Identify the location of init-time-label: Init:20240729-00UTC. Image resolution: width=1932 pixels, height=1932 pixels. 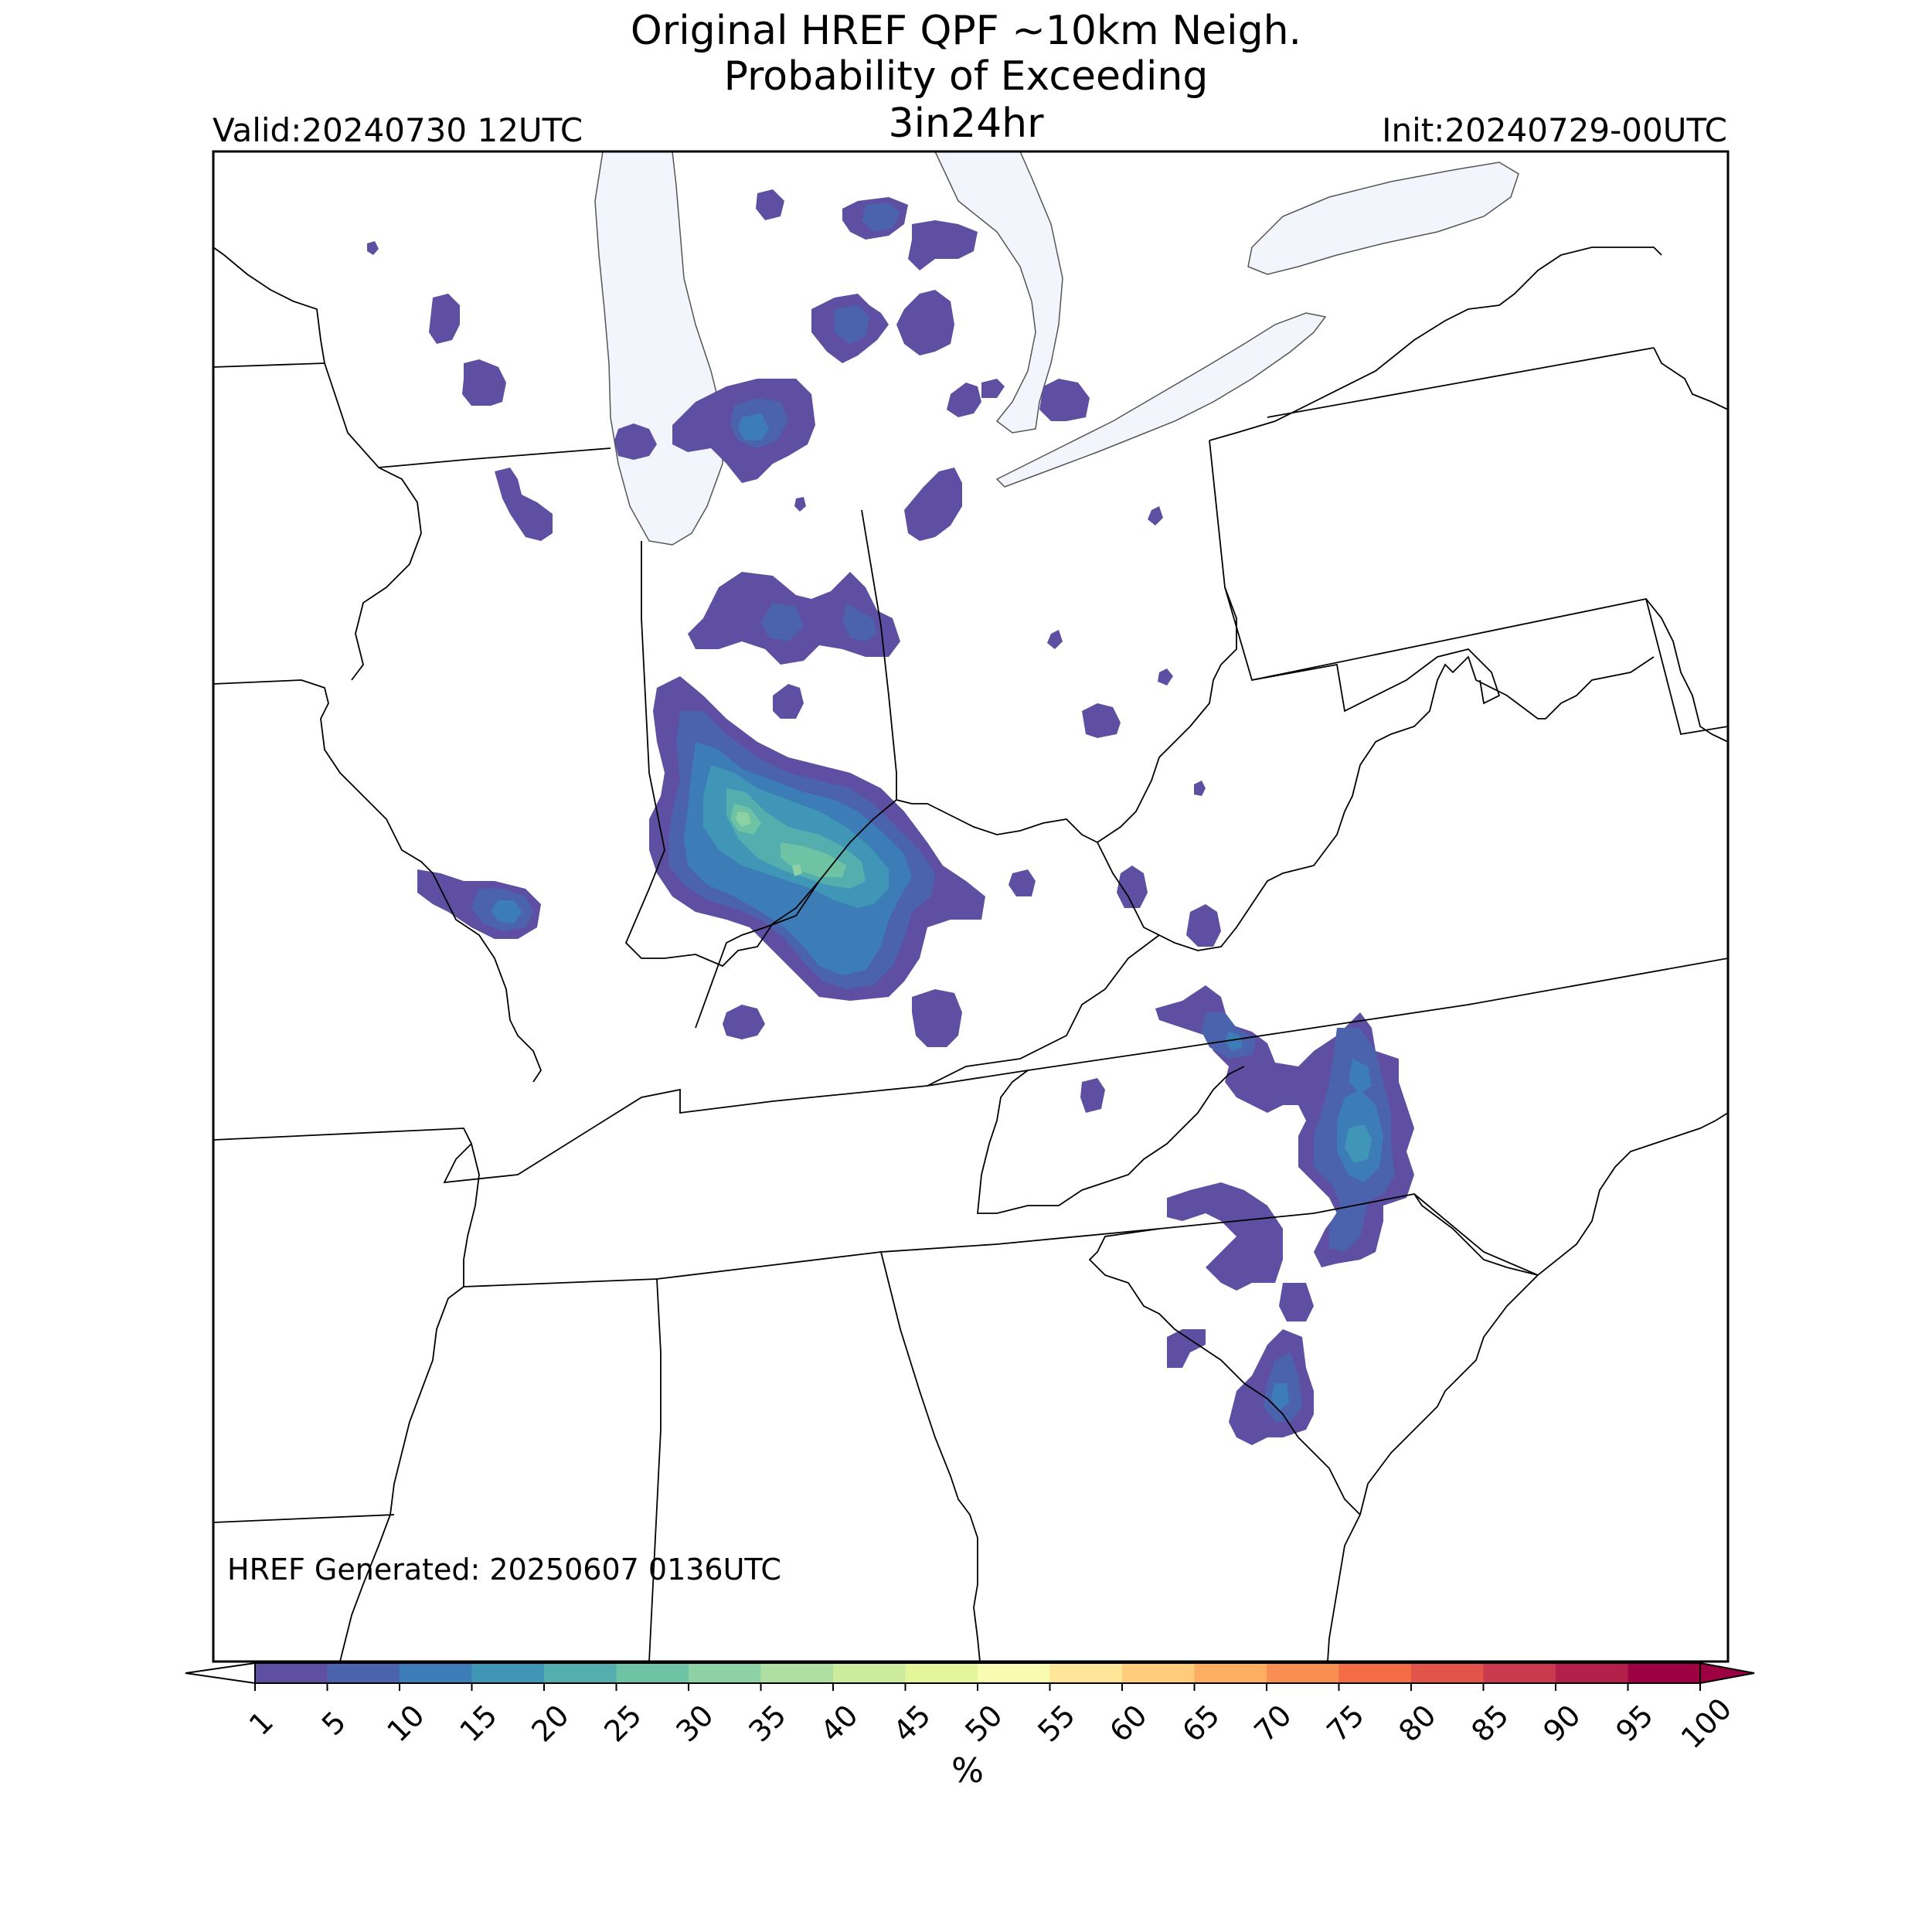
(1554, 130).